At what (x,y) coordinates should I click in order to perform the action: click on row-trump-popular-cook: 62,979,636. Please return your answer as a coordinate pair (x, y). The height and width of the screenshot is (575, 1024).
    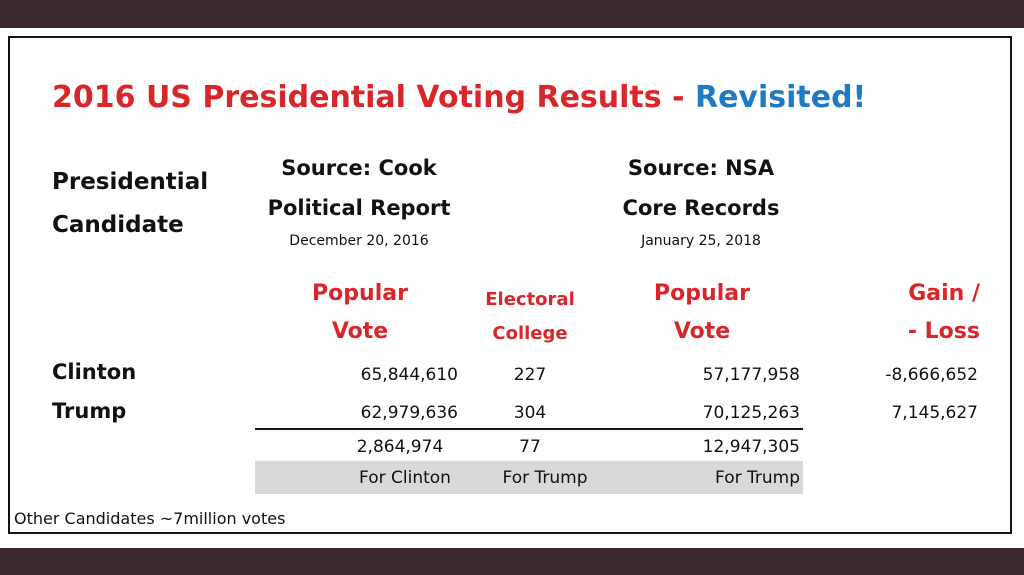
    Looking at the image, I should click on (409, 413).